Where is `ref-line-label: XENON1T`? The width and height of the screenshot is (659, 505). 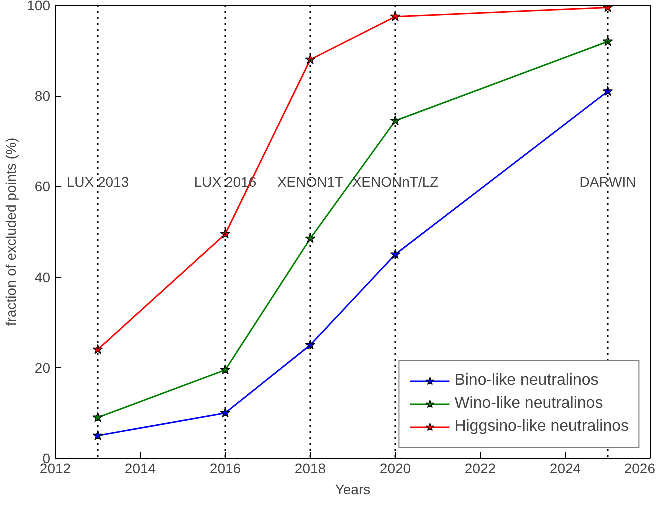
ref-line-label: XENON1T is located at coordinates (310, 182).